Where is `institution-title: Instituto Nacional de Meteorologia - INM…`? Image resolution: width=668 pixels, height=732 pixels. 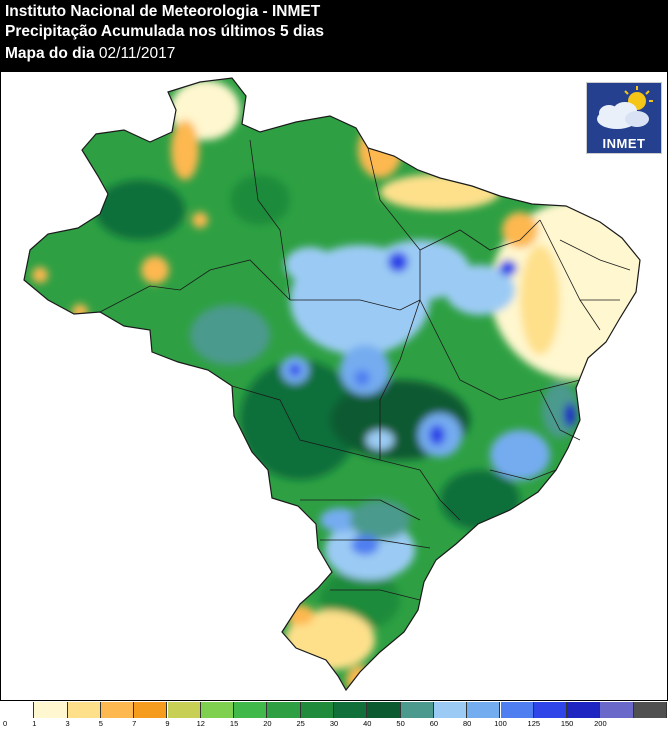
institution-title: Instituto Nacional de Meteorologia - INM… is located at coordinates (163, 11).